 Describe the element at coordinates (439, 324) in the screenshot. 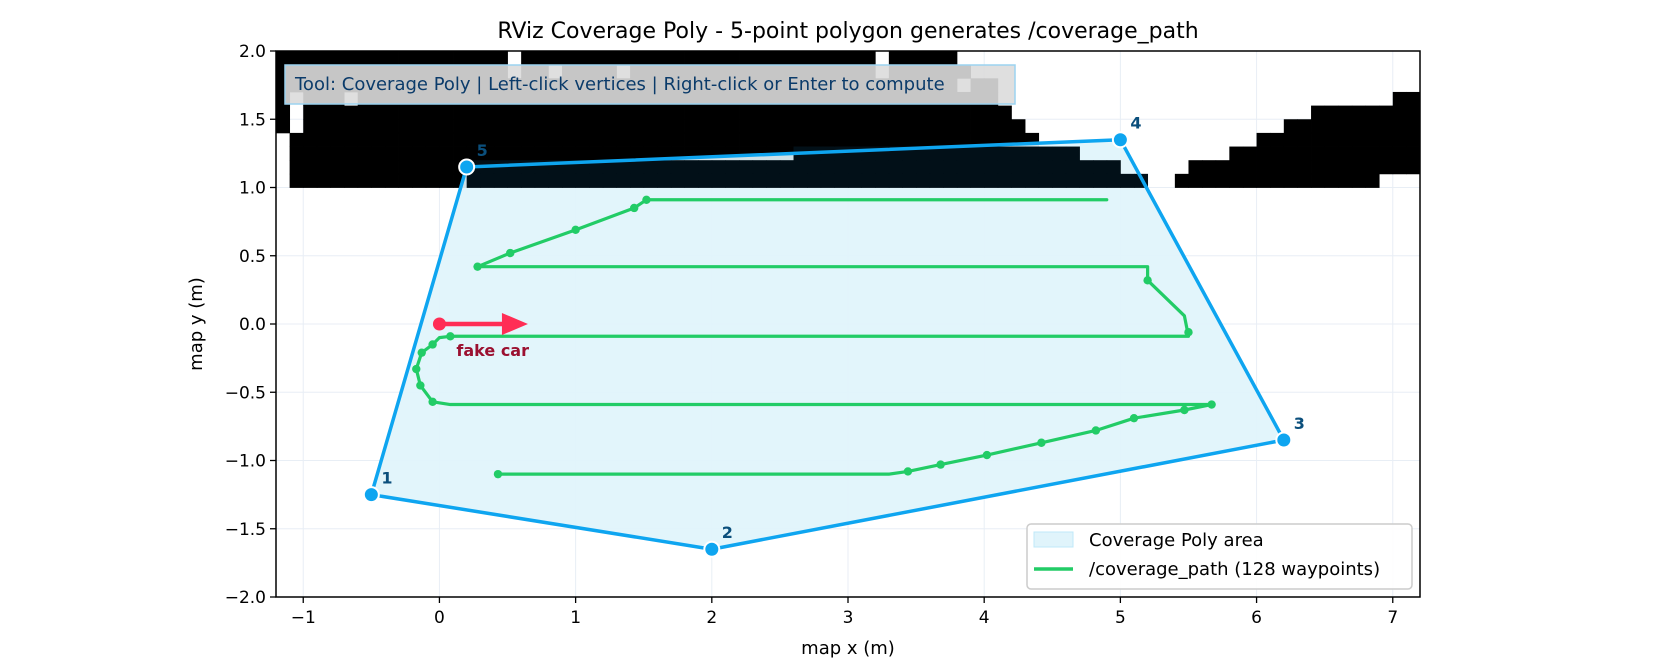

I see `car-position-marker` at that location.